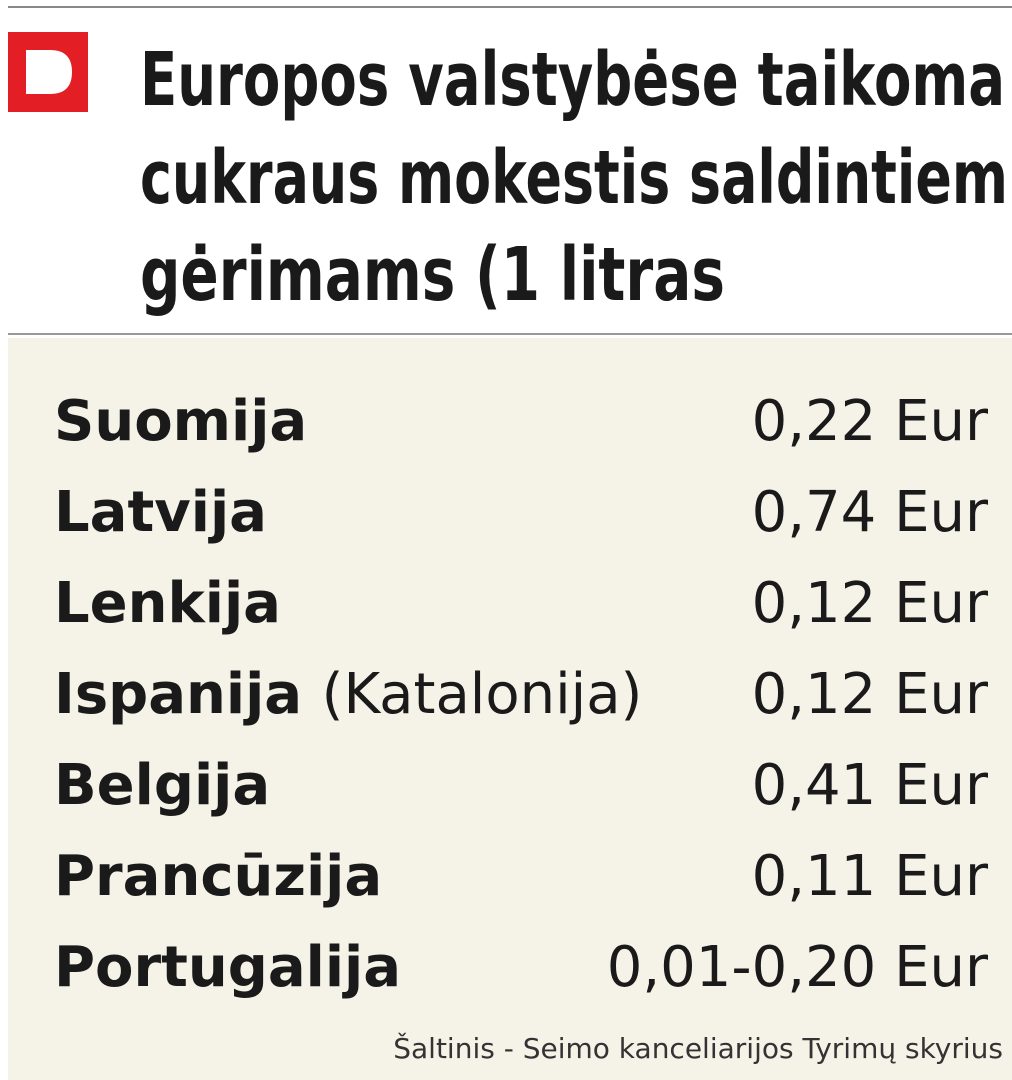 This screenshot has width=1012, height=1080. I want to click on title-line: cukraus mokestis saldintiem, so click(574, 178).